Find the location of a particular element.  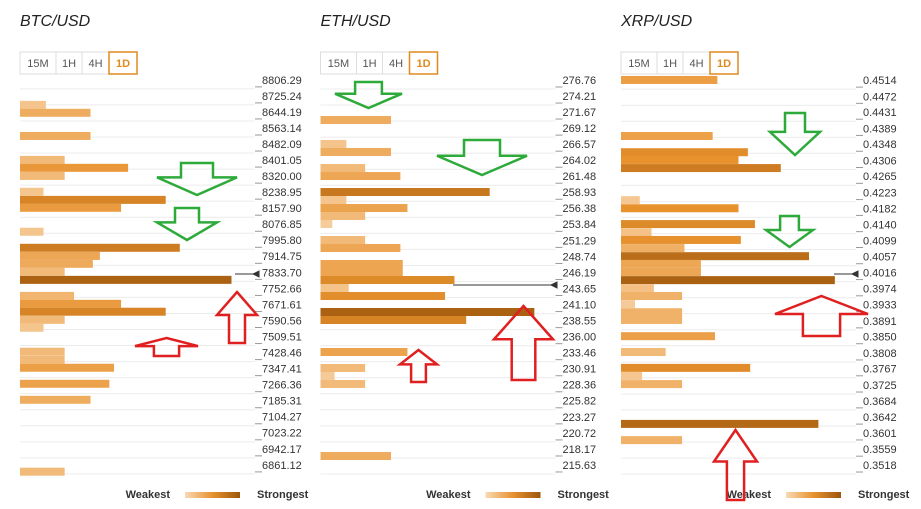

y-tick-label: 7914.75 is located at coordinates (282, 257).